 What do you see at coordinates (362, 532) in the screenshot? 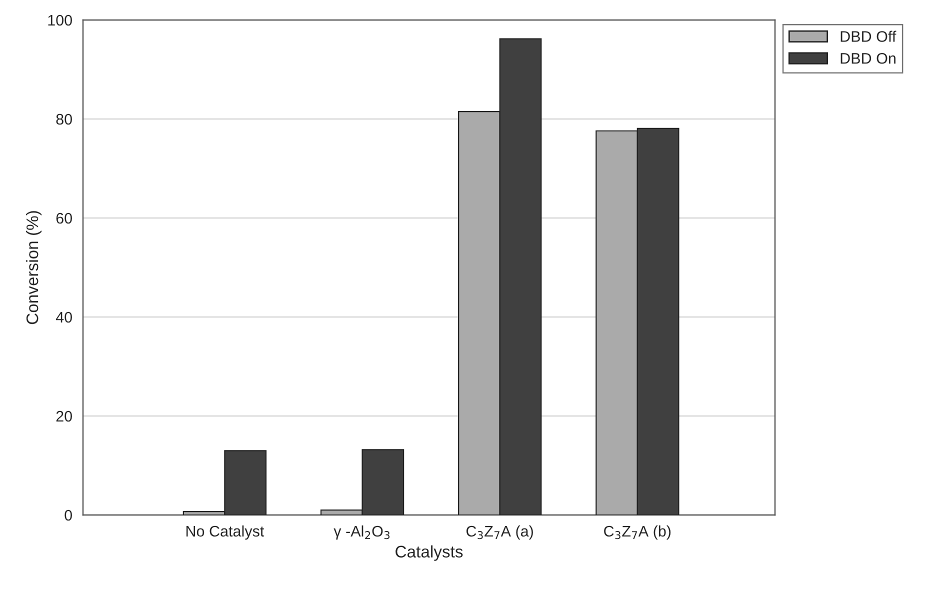
I see `x-tick-label: γ -Al$_{2}$O$_{3}$` at bounding box center [362, 532].